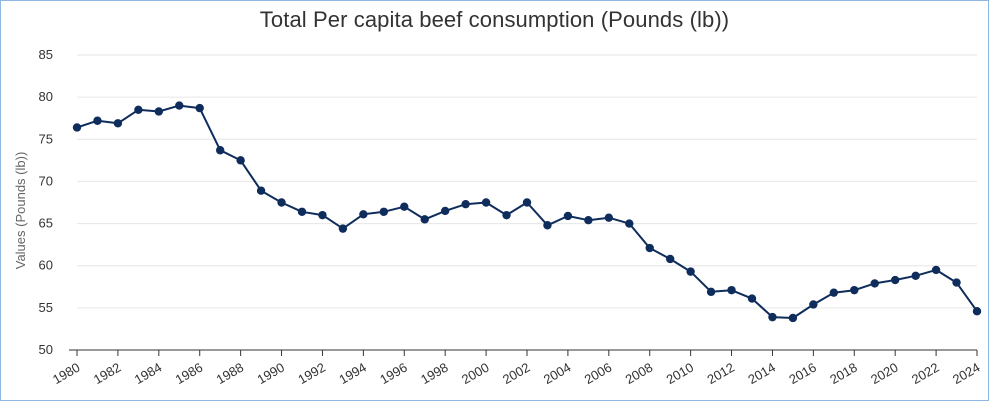  What do you see at coordinates (690, 271) in the screenshot?
I see `data-point-2010` at bounding box center [690, 271].